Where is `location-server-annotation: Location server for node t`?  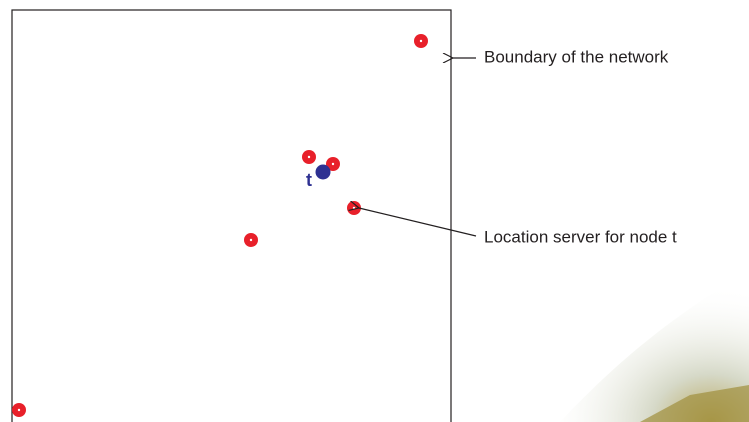
location-server-annotation: Location server for node t is located at coordinates (580, 236).